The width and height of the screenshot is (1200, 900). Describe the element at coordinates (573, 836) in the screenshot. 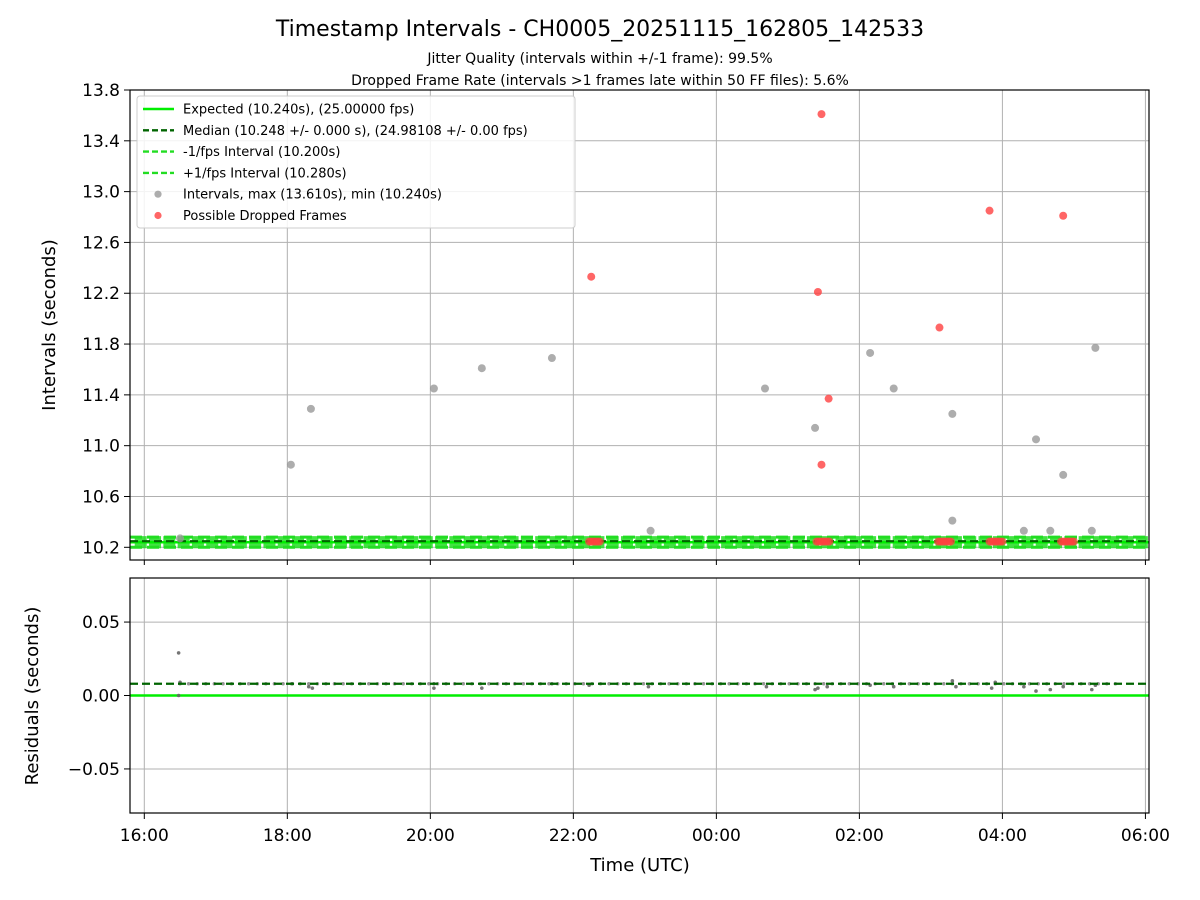

I see `x-tick-label: 22:00` at that location.